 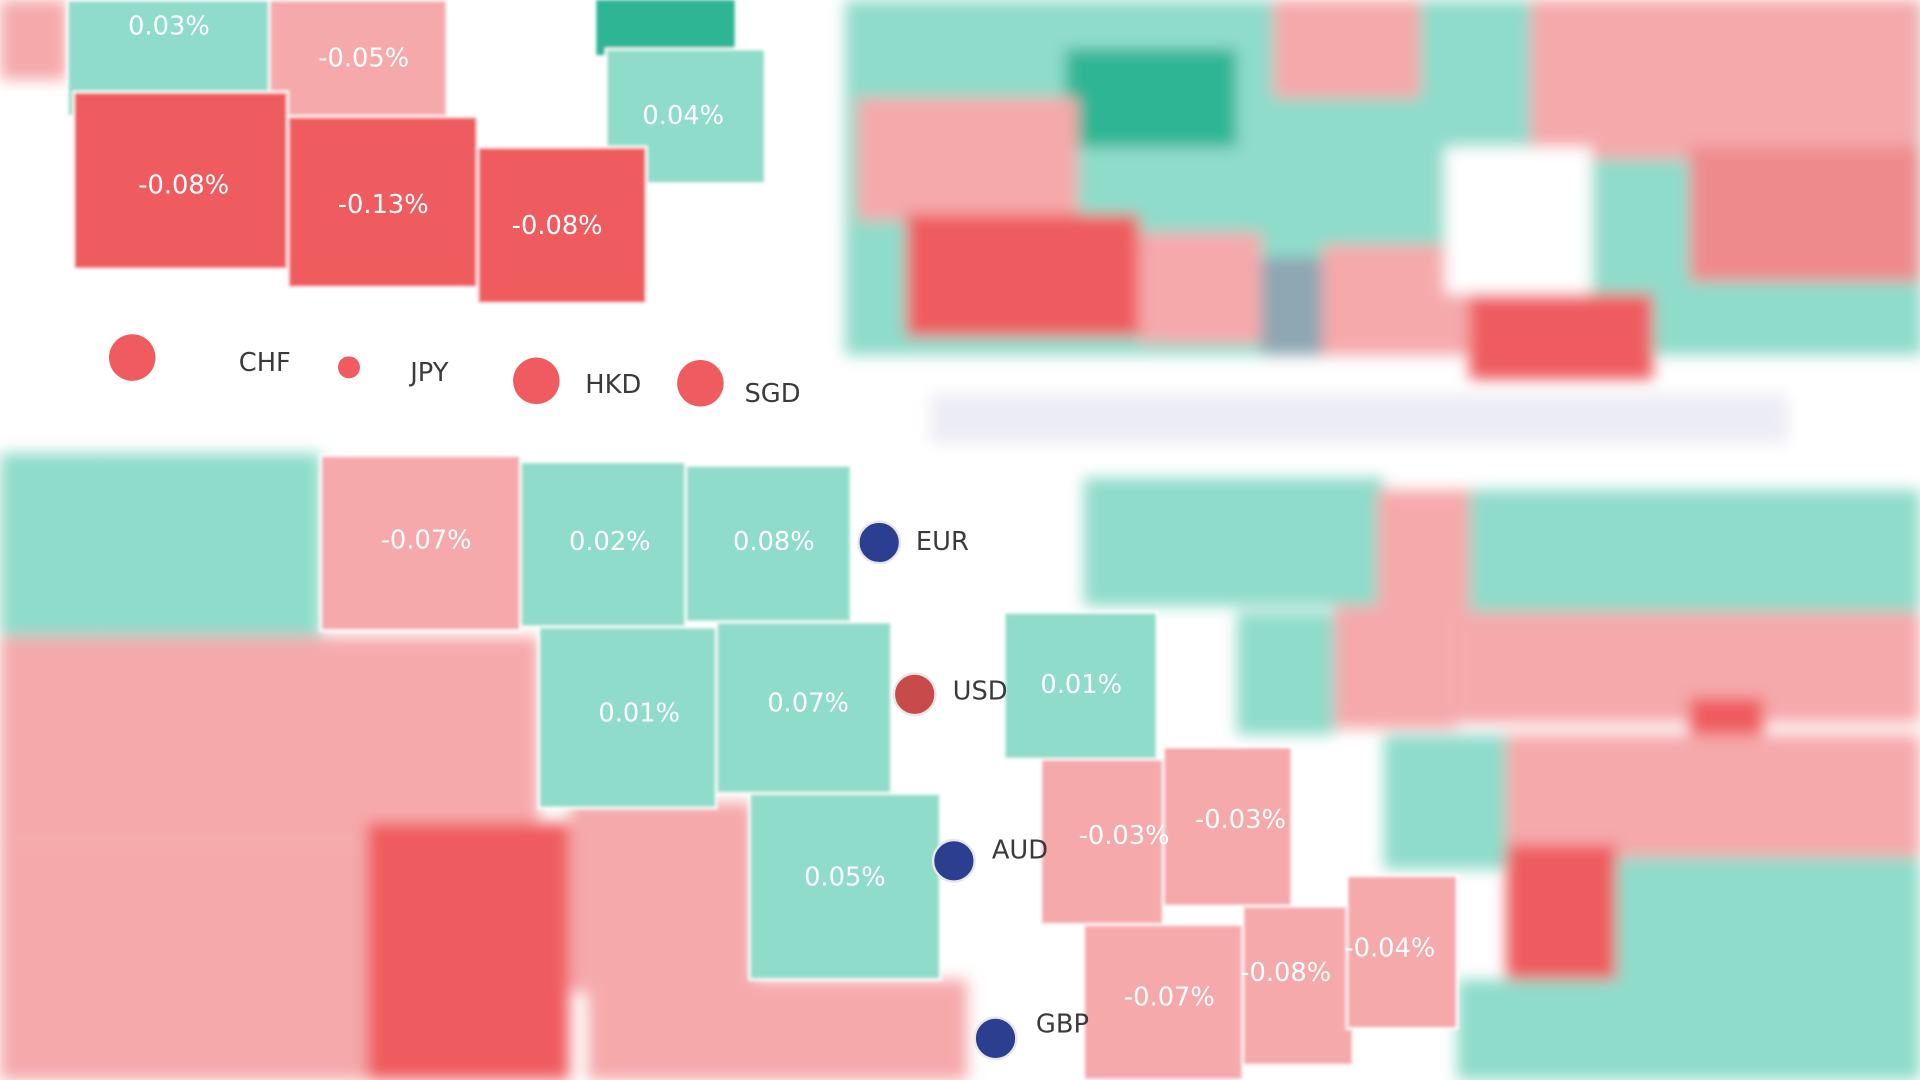 What do you see at coordinates (1020, 851) in the screenshot?
I see `currency-label: AUD` at bounding box center [1020, 851].